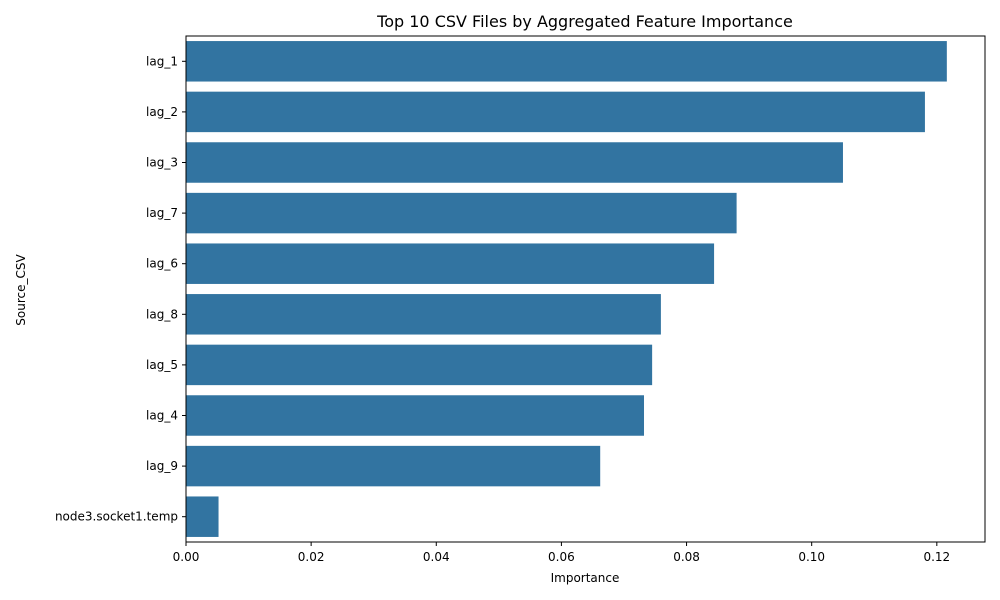  Describe the element at coordinates (162, 365) in the screenshot. I see `y-tick-label: lag_5` at that location.